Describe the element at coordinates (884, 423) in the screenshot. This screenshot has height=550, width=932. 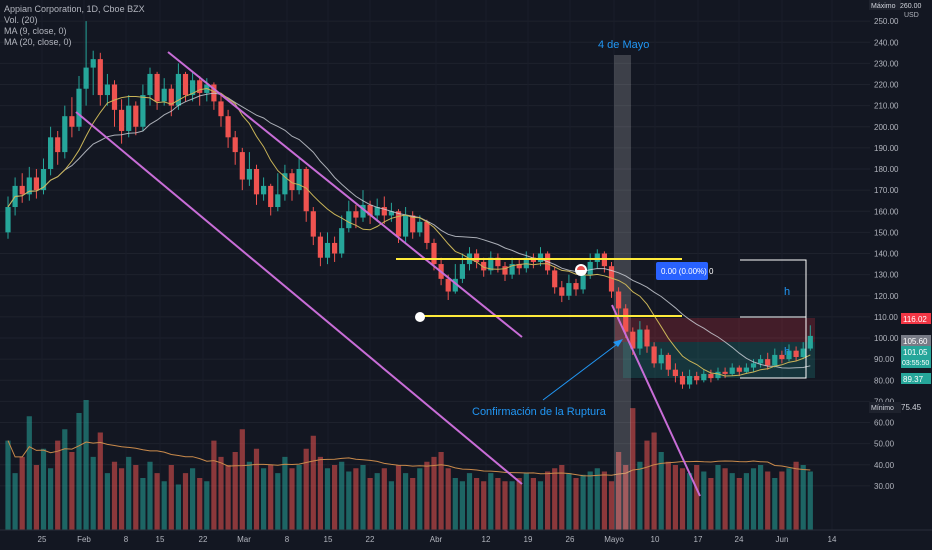
I see `price-tick-label: 60.00` at that location.